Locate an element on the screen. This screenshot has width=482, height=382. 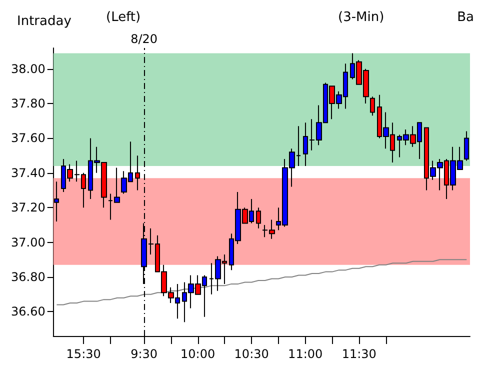
chart-title: Intraday is located at coordinates (44, 21).